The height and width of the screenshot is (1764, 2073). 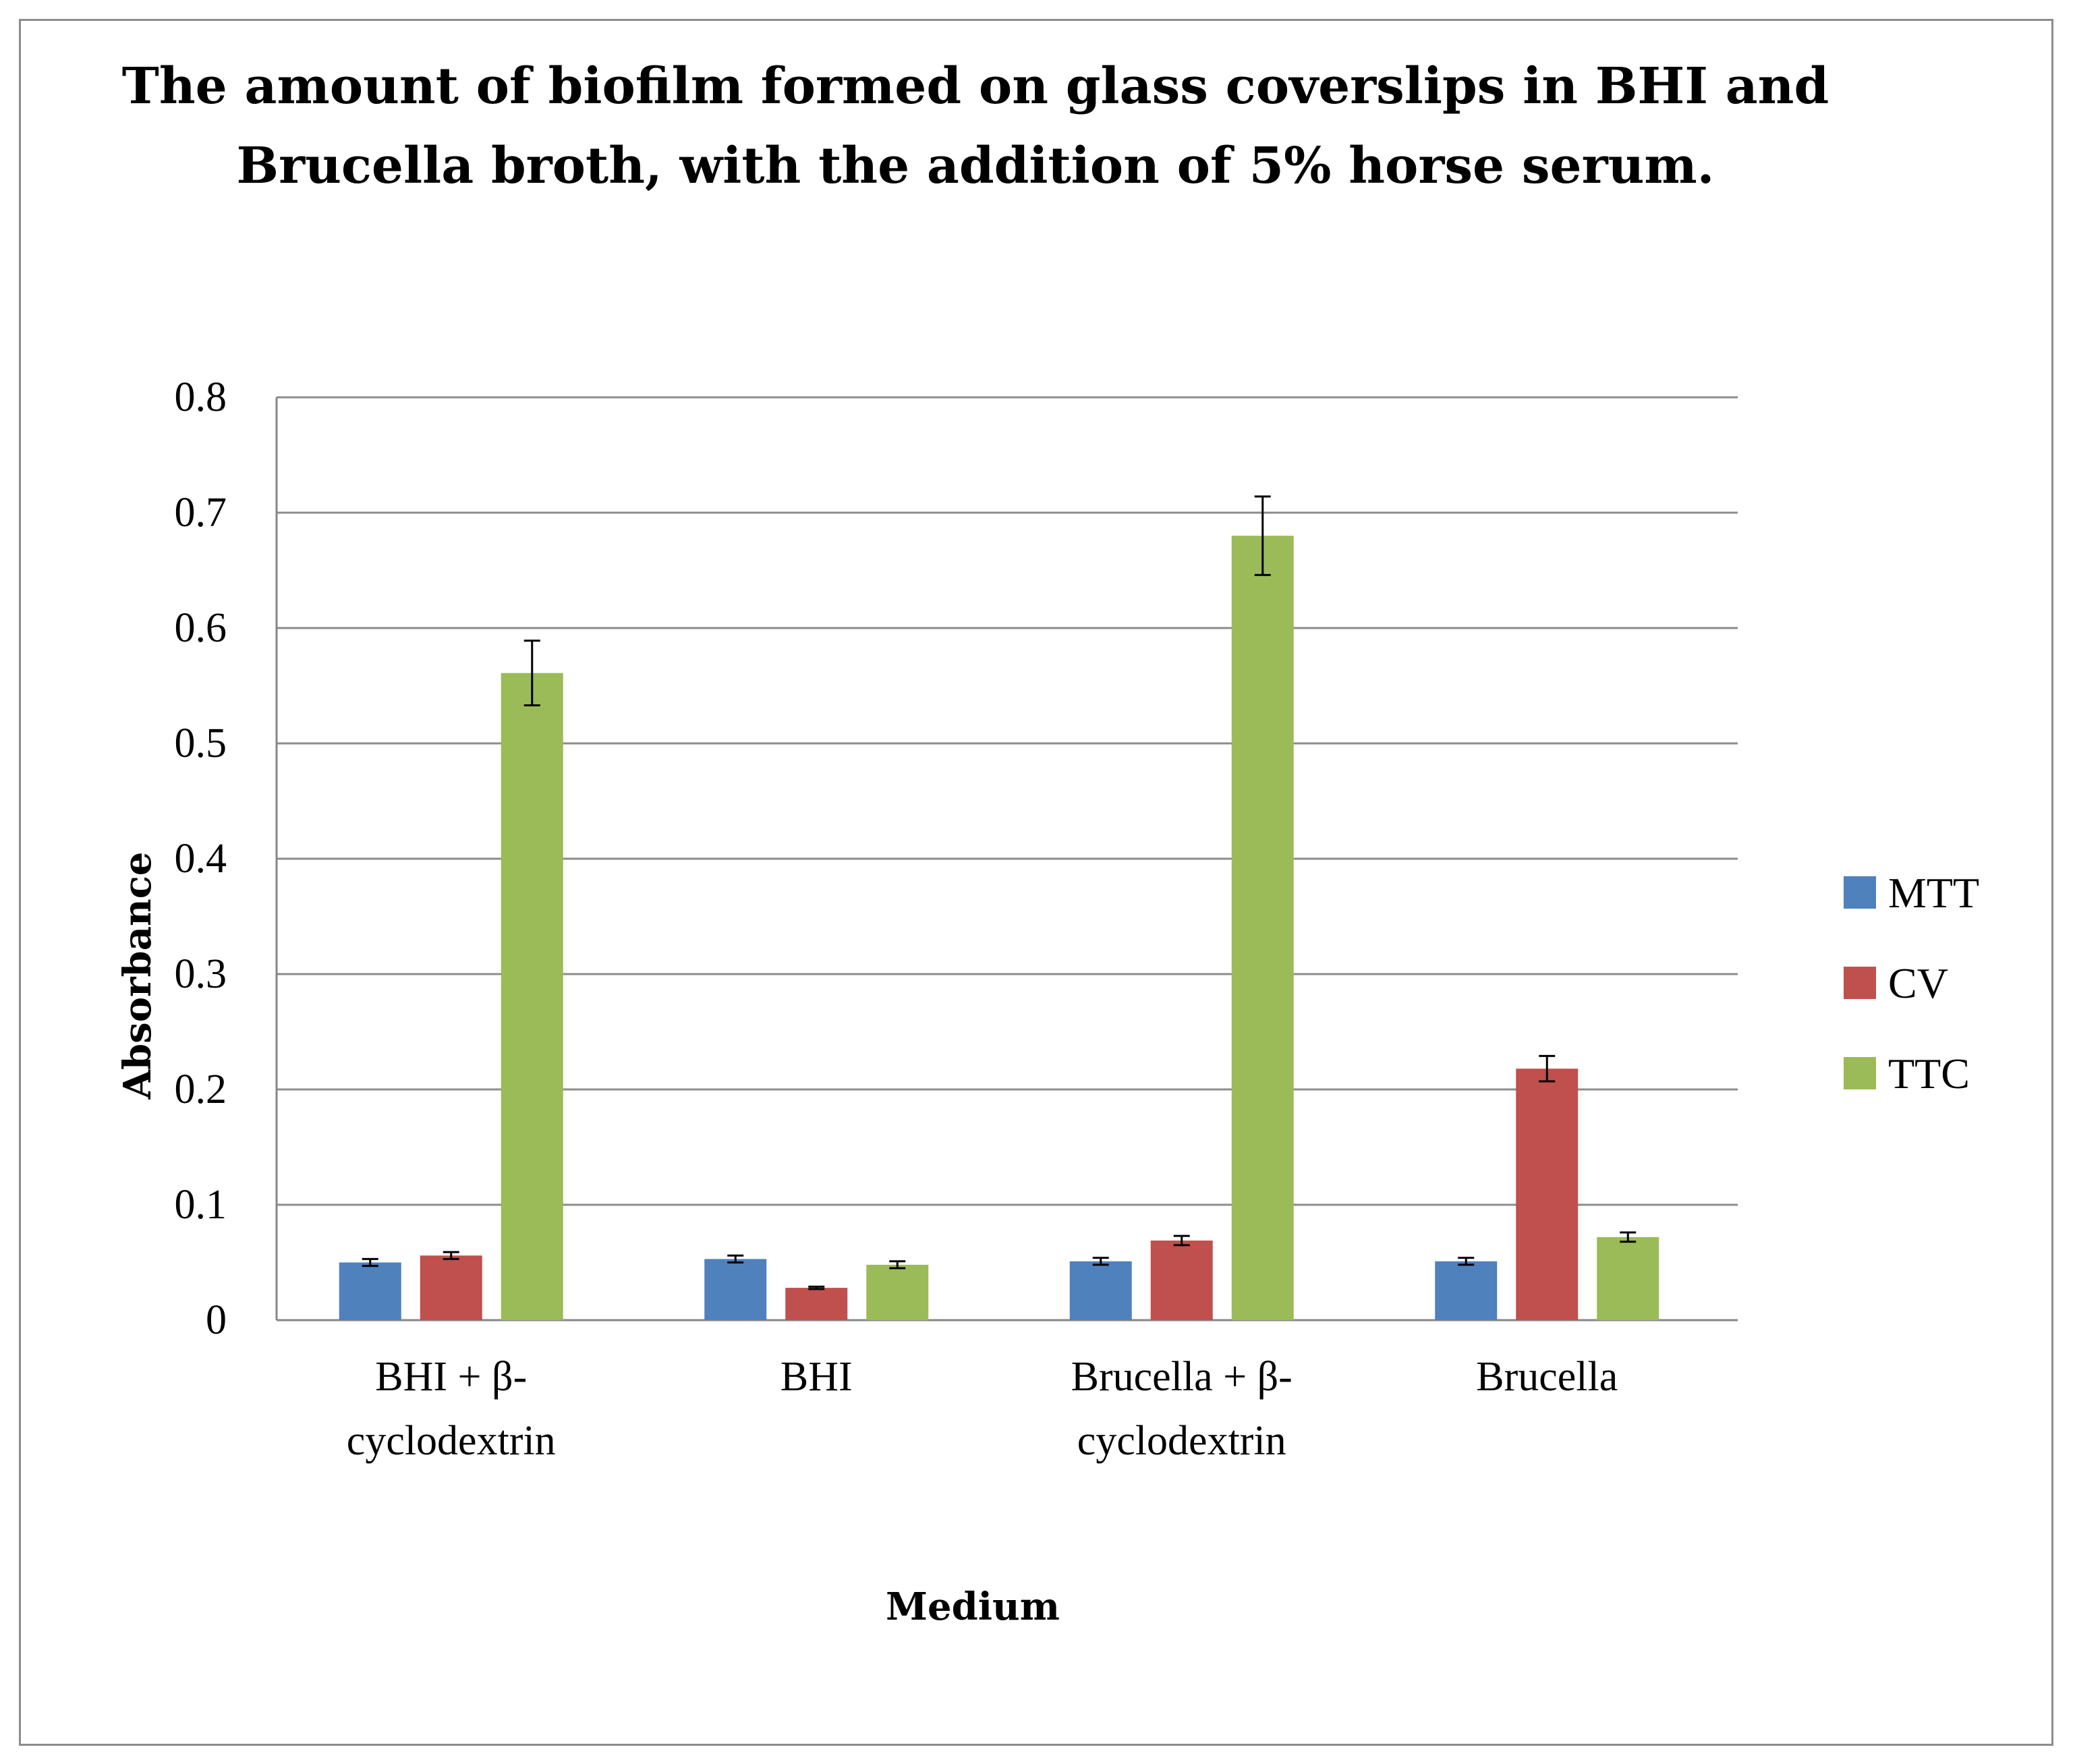 I want to click on y-tick-label: 0.2, so click(x=201, y=1089).